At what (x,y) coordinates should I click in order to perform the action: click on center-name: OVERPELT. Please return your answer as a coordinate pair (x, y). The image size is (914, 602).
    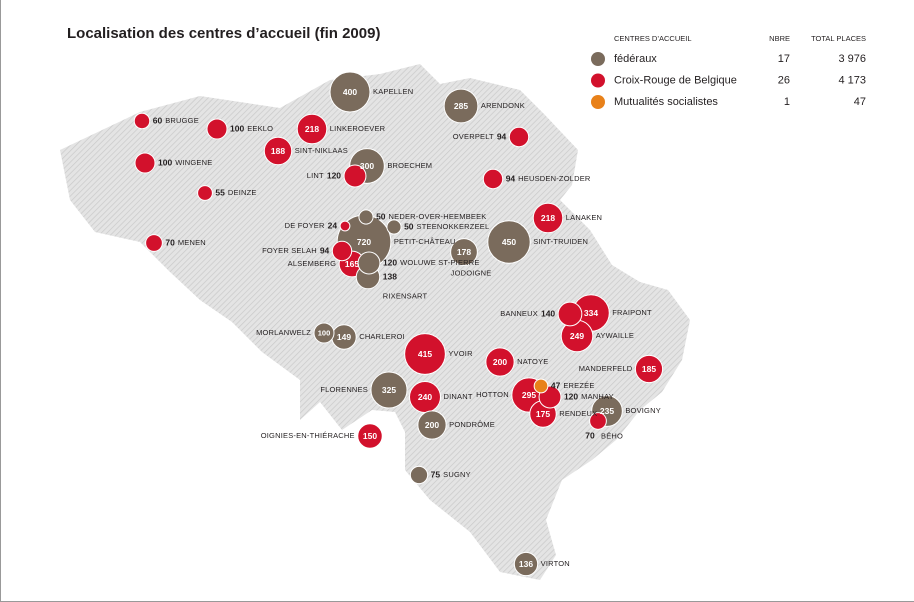
    Looking at the image, I should click on (473, 136).